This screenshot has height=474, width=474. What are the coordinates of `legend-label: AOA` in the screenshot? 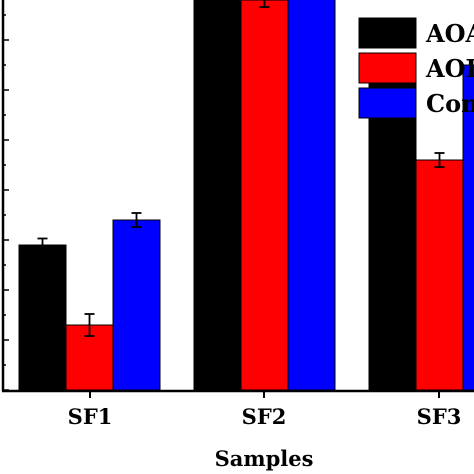 It's located at (449, 33).